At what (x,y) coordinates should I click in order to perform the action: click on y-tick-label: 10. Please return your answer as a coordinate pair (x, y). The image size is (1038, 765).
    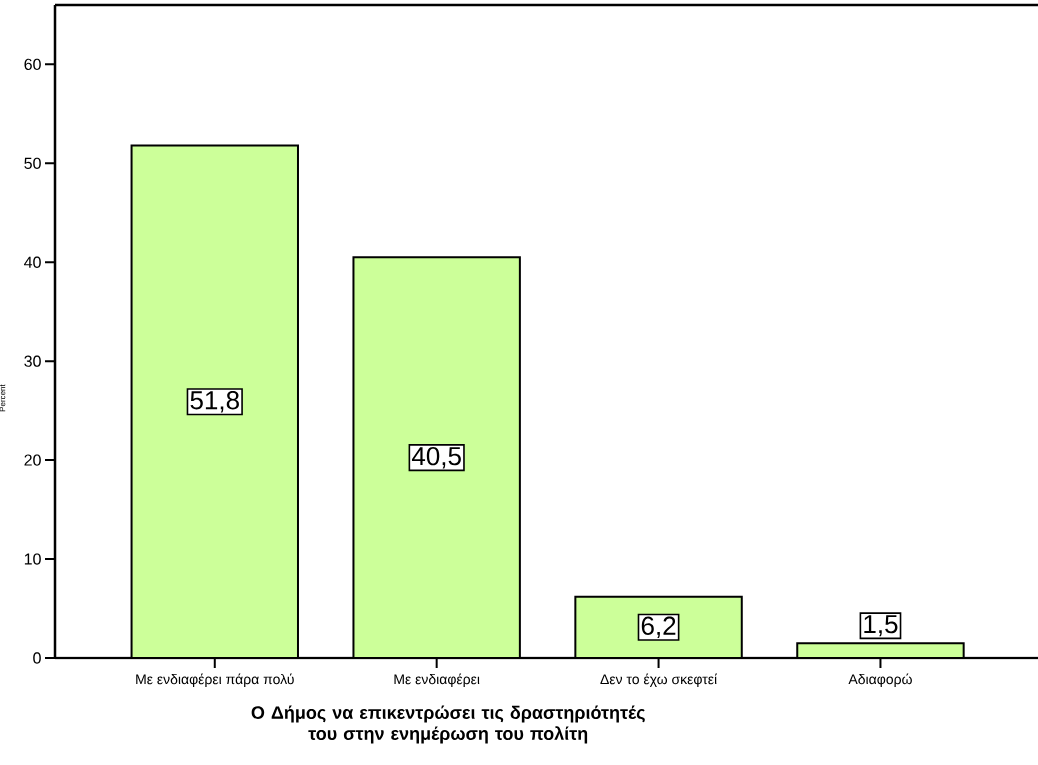
    Looking at the image, I should click on (32, 559).